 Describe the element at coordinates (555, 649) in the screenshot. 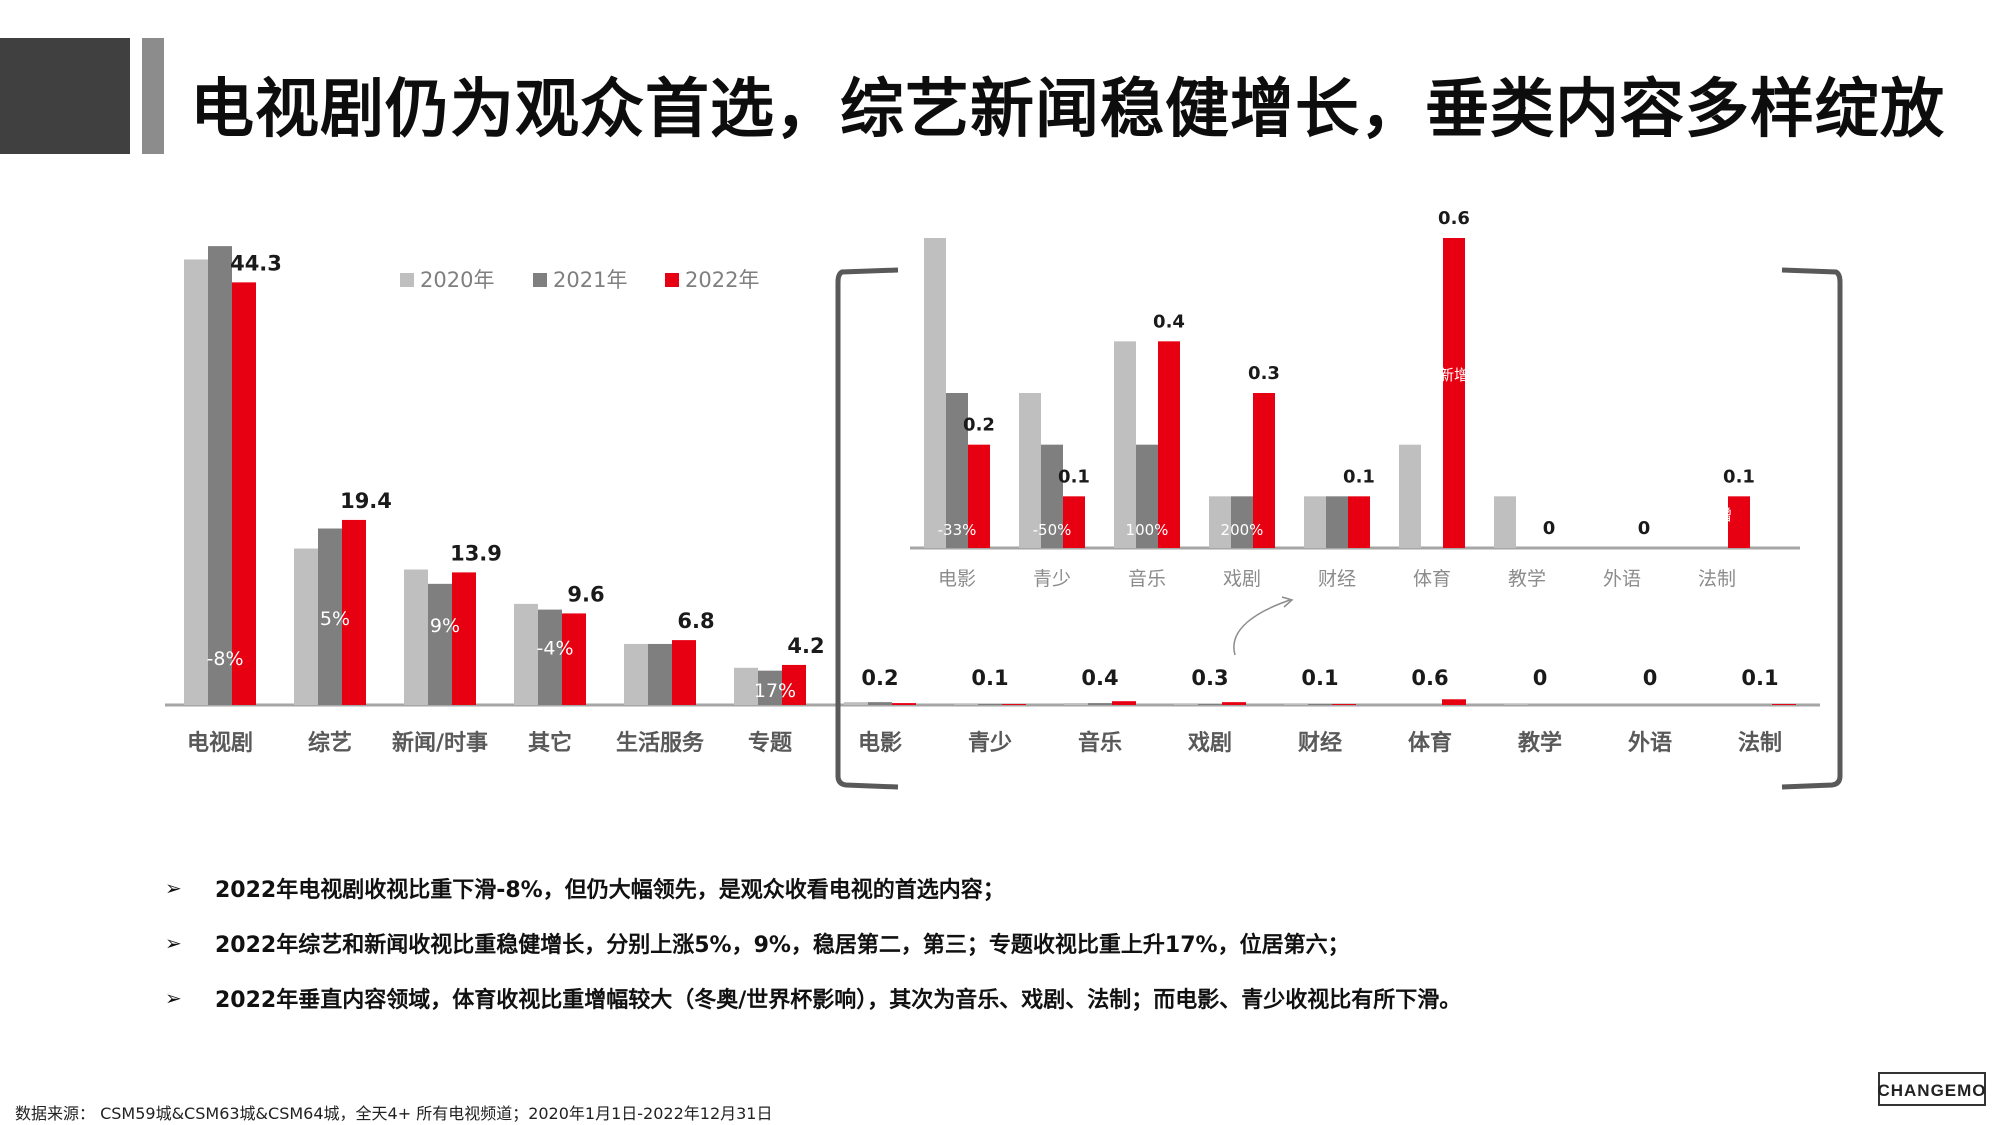

I see `change-label: -4%` at that location.